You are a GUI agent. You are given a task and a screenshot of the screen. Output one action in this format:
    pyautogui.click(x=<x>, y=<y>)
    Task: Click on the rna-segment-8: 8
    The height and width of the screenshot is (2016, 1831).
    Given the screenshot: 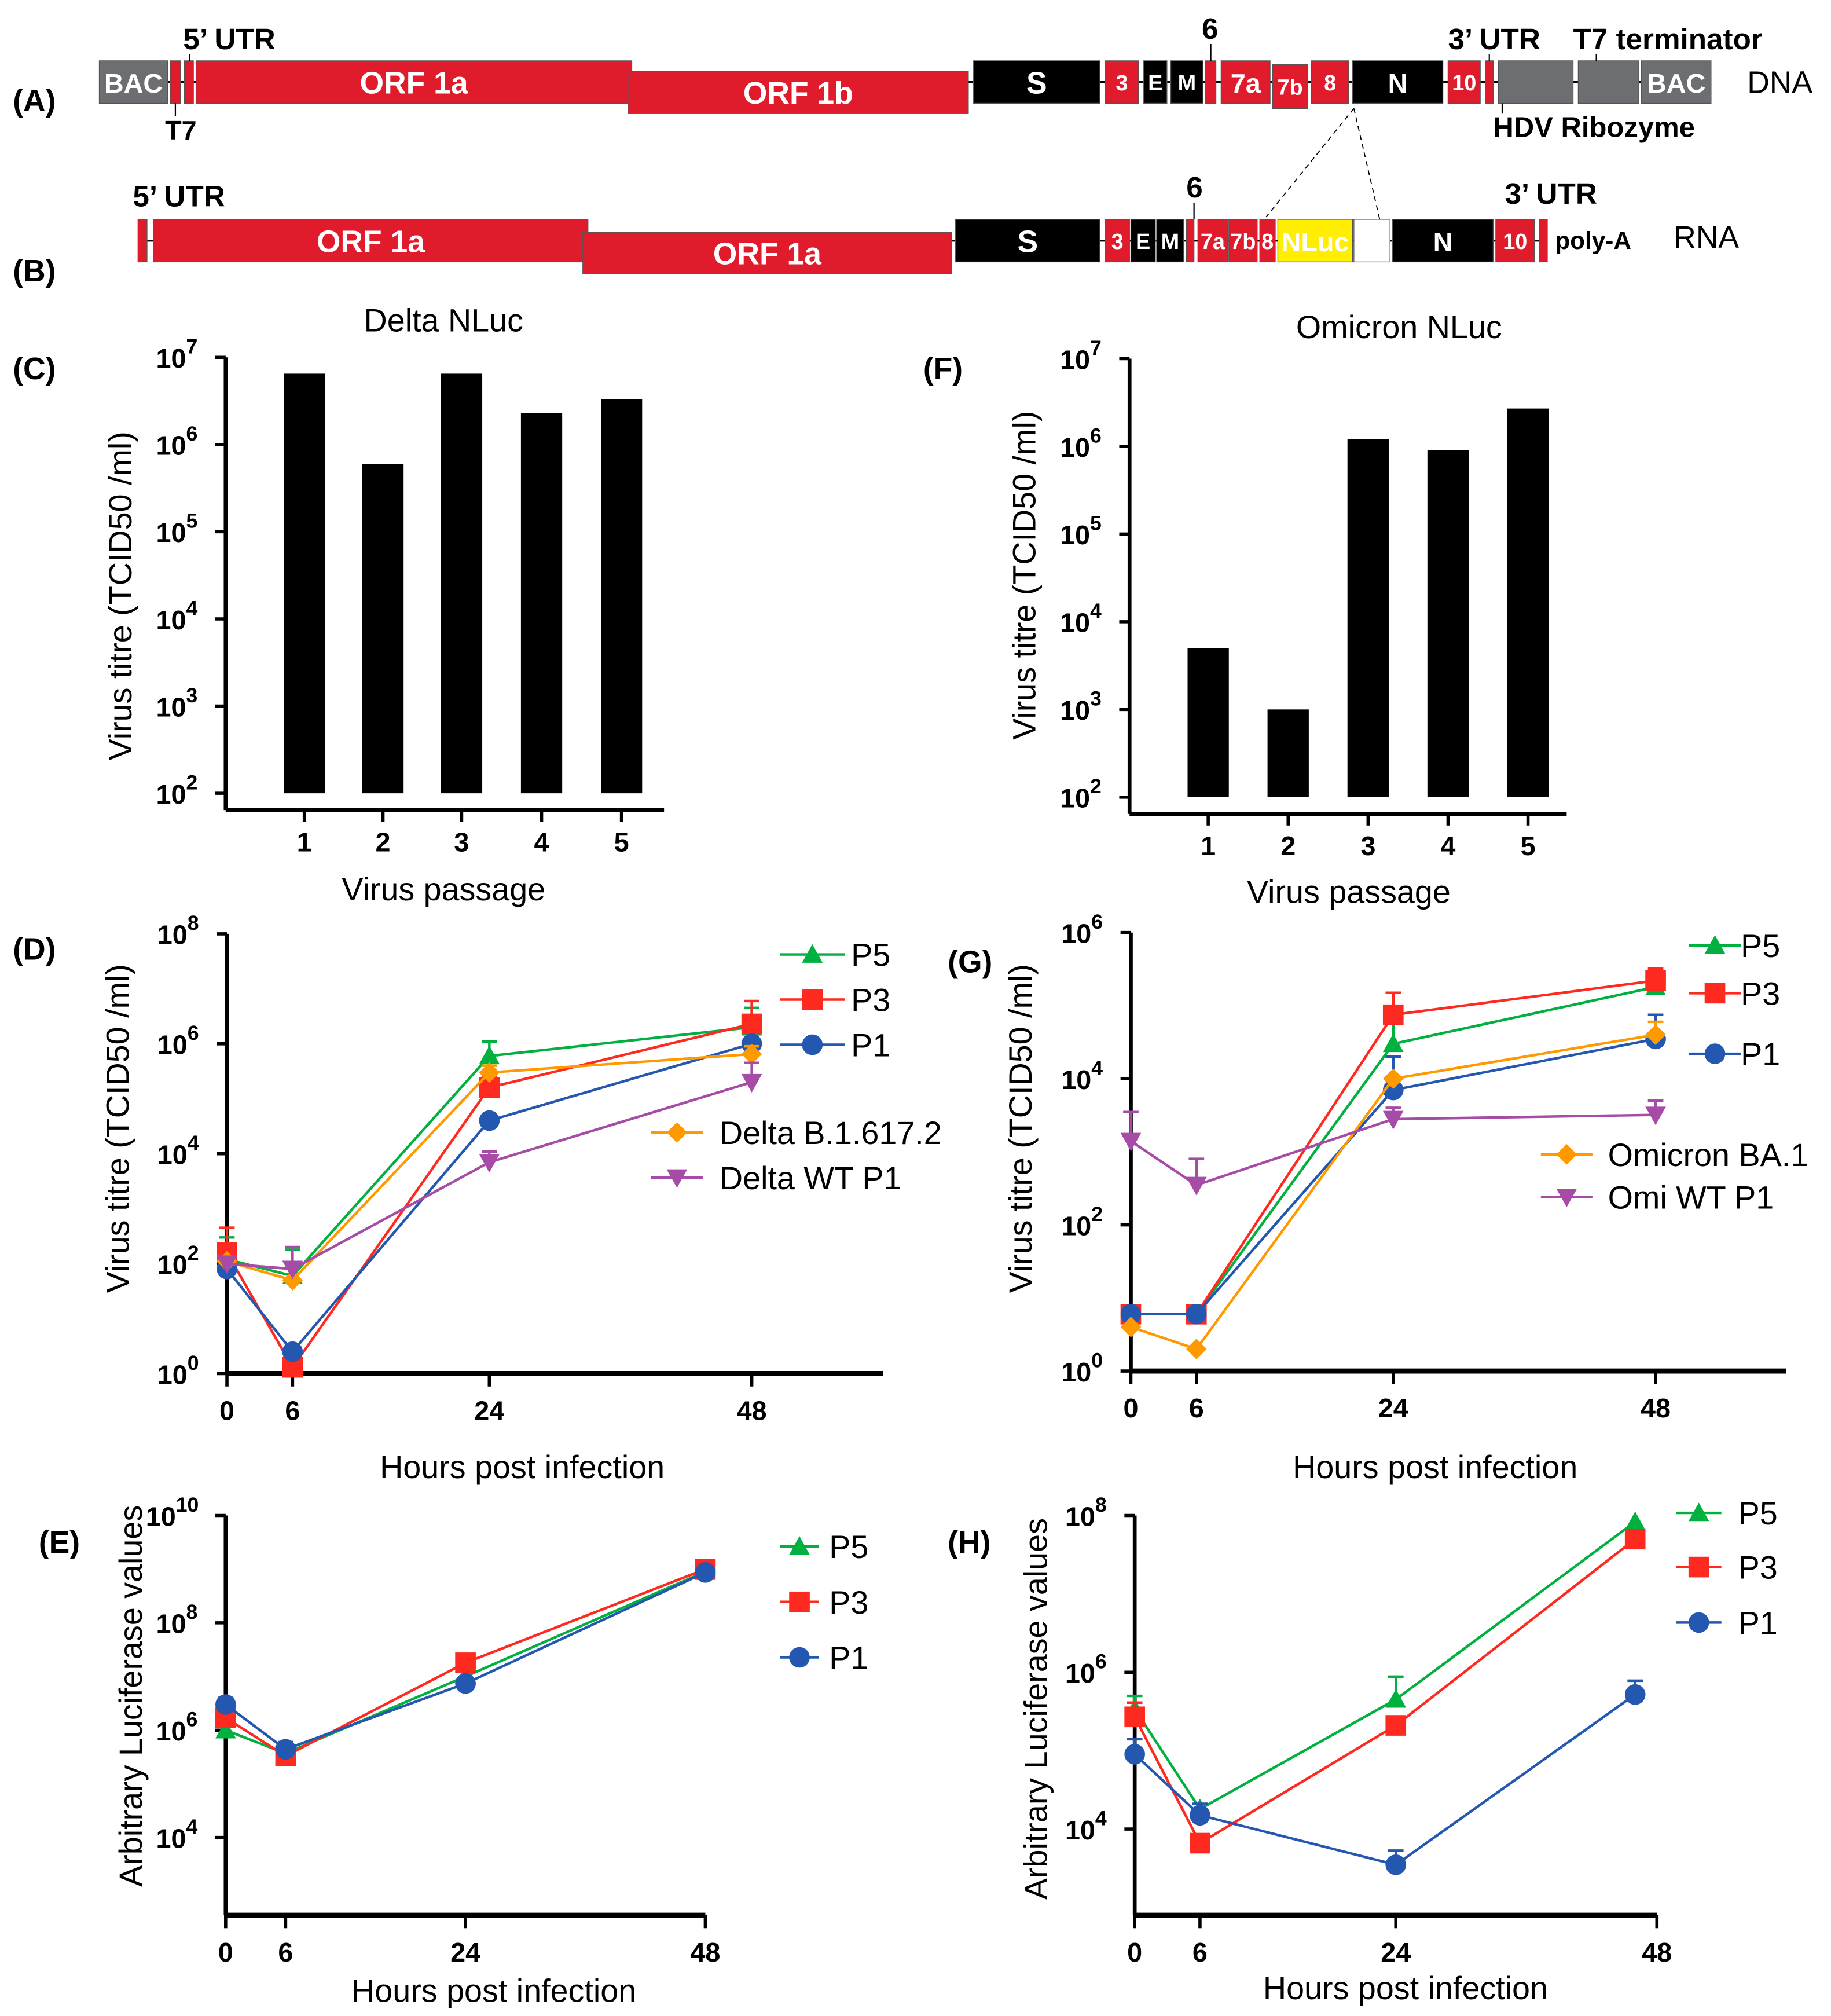 What is the action you would take?
    pyautogui.click(x=1267, y=241)
    